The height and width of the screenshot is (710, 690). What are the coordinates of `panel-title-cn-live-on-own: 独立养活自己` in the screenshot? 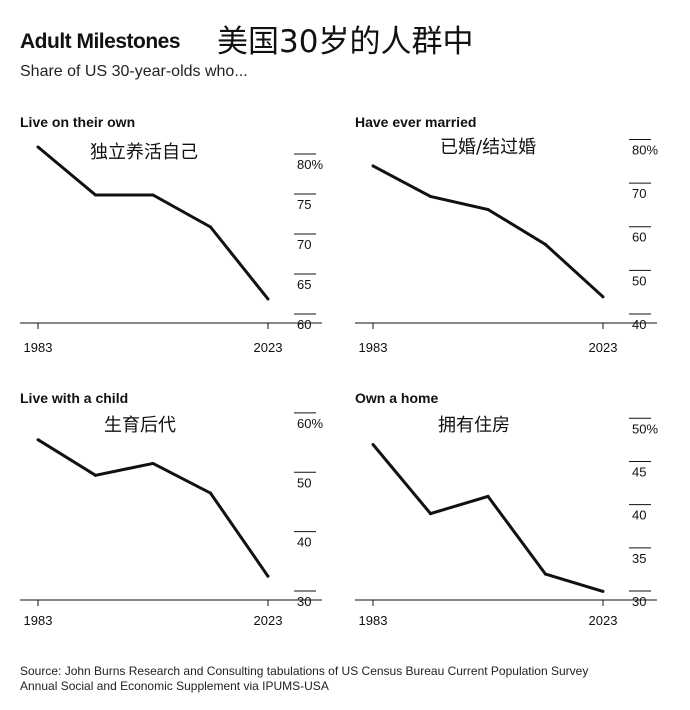 It's located at (144, 152).